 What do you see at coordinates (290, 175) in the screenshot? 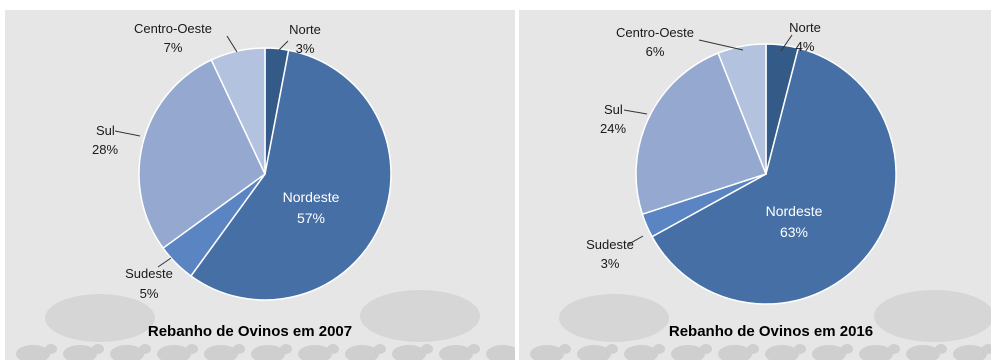
I see `pie-slice-nordeste` at bounding box center [290, 175].